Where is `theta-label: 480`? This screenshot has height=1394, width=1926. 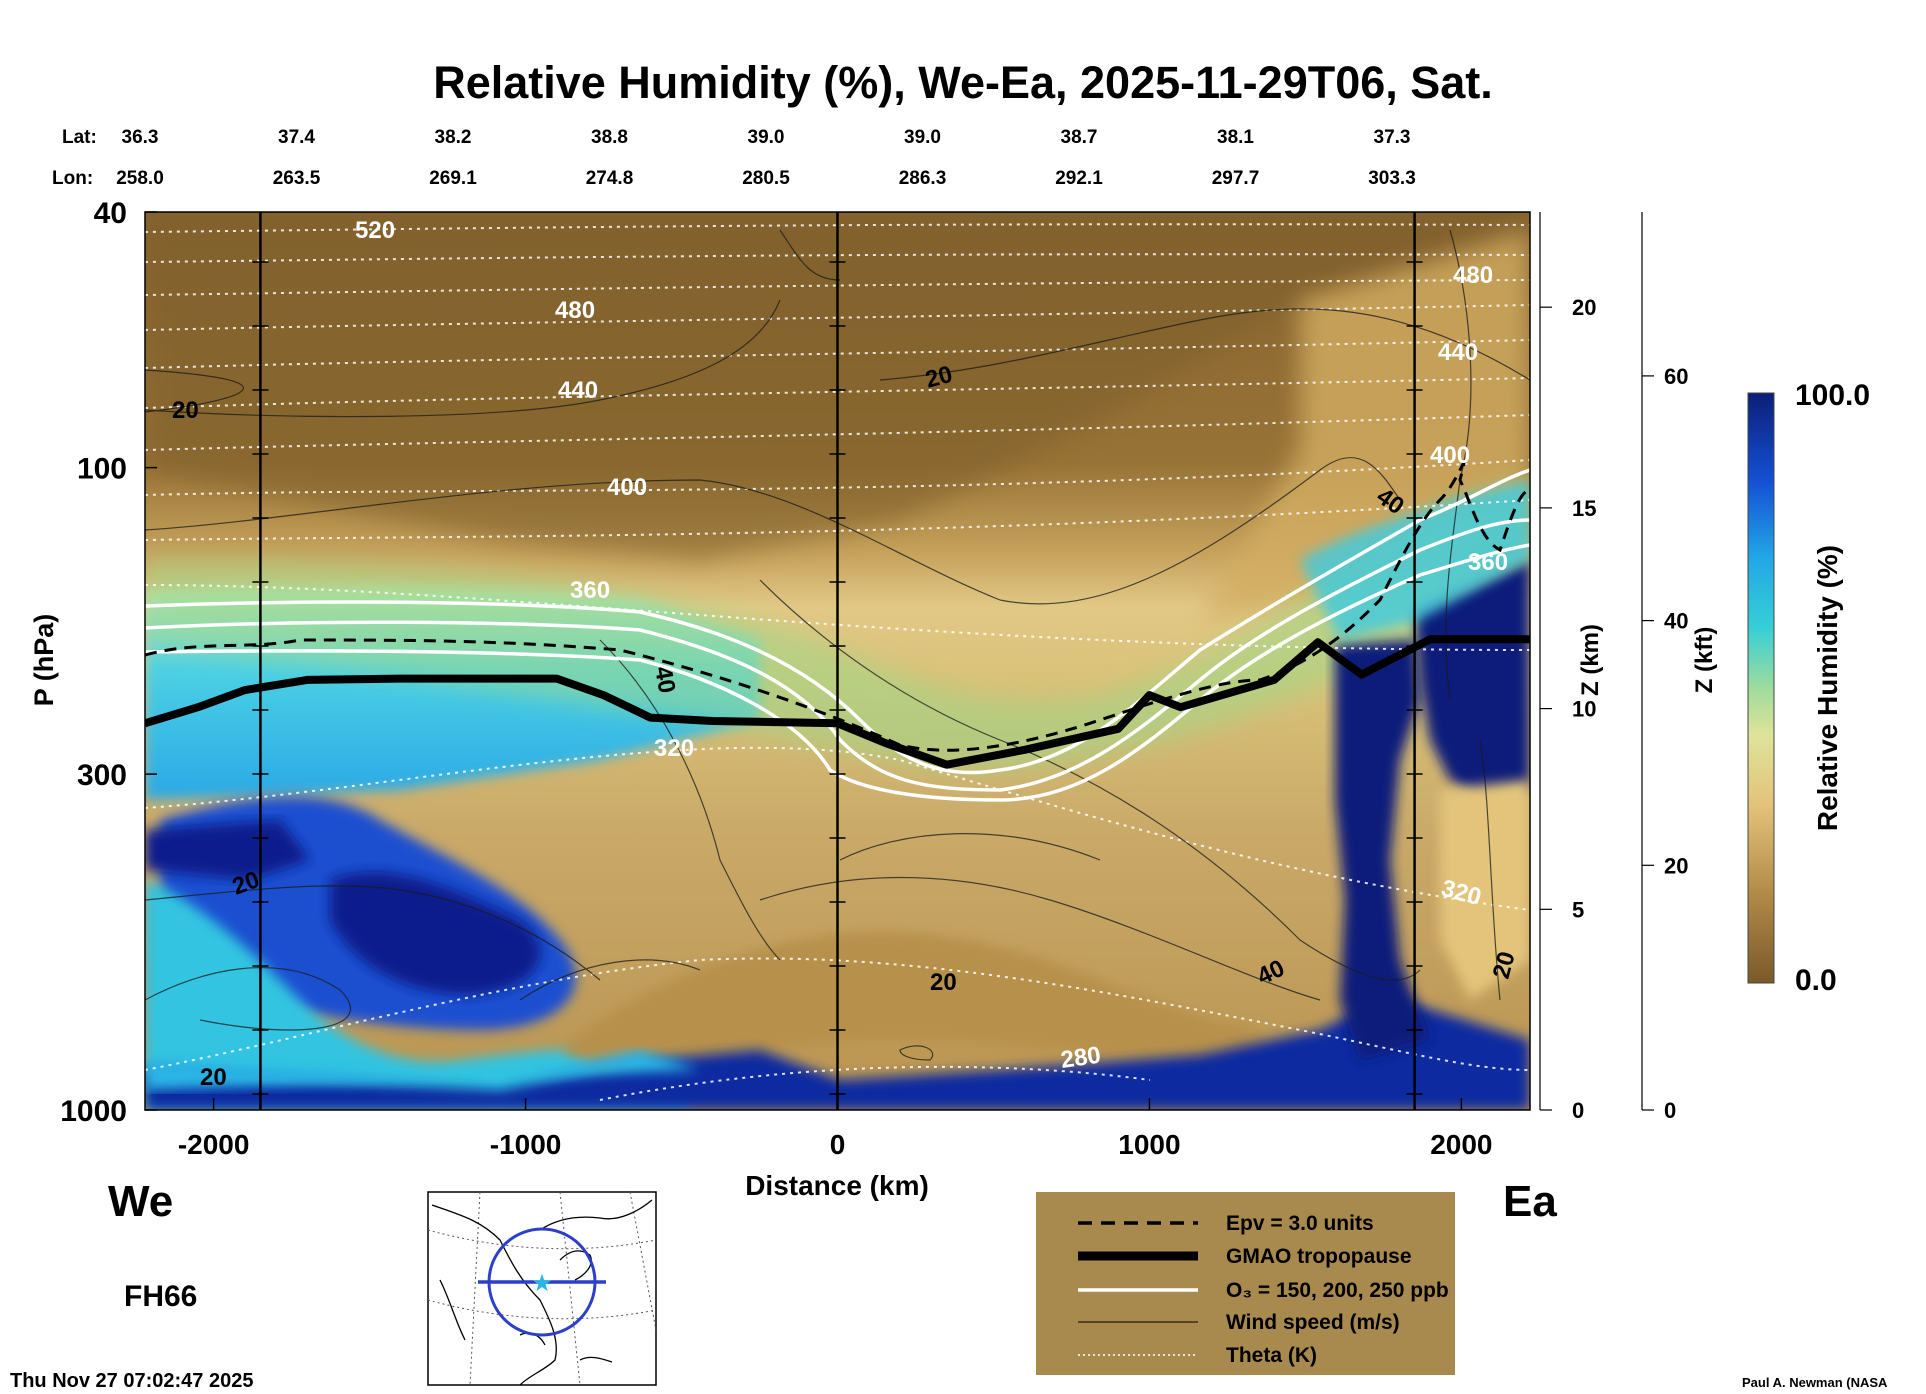 theta-label: 480 is located at coordinates (1473, 275).